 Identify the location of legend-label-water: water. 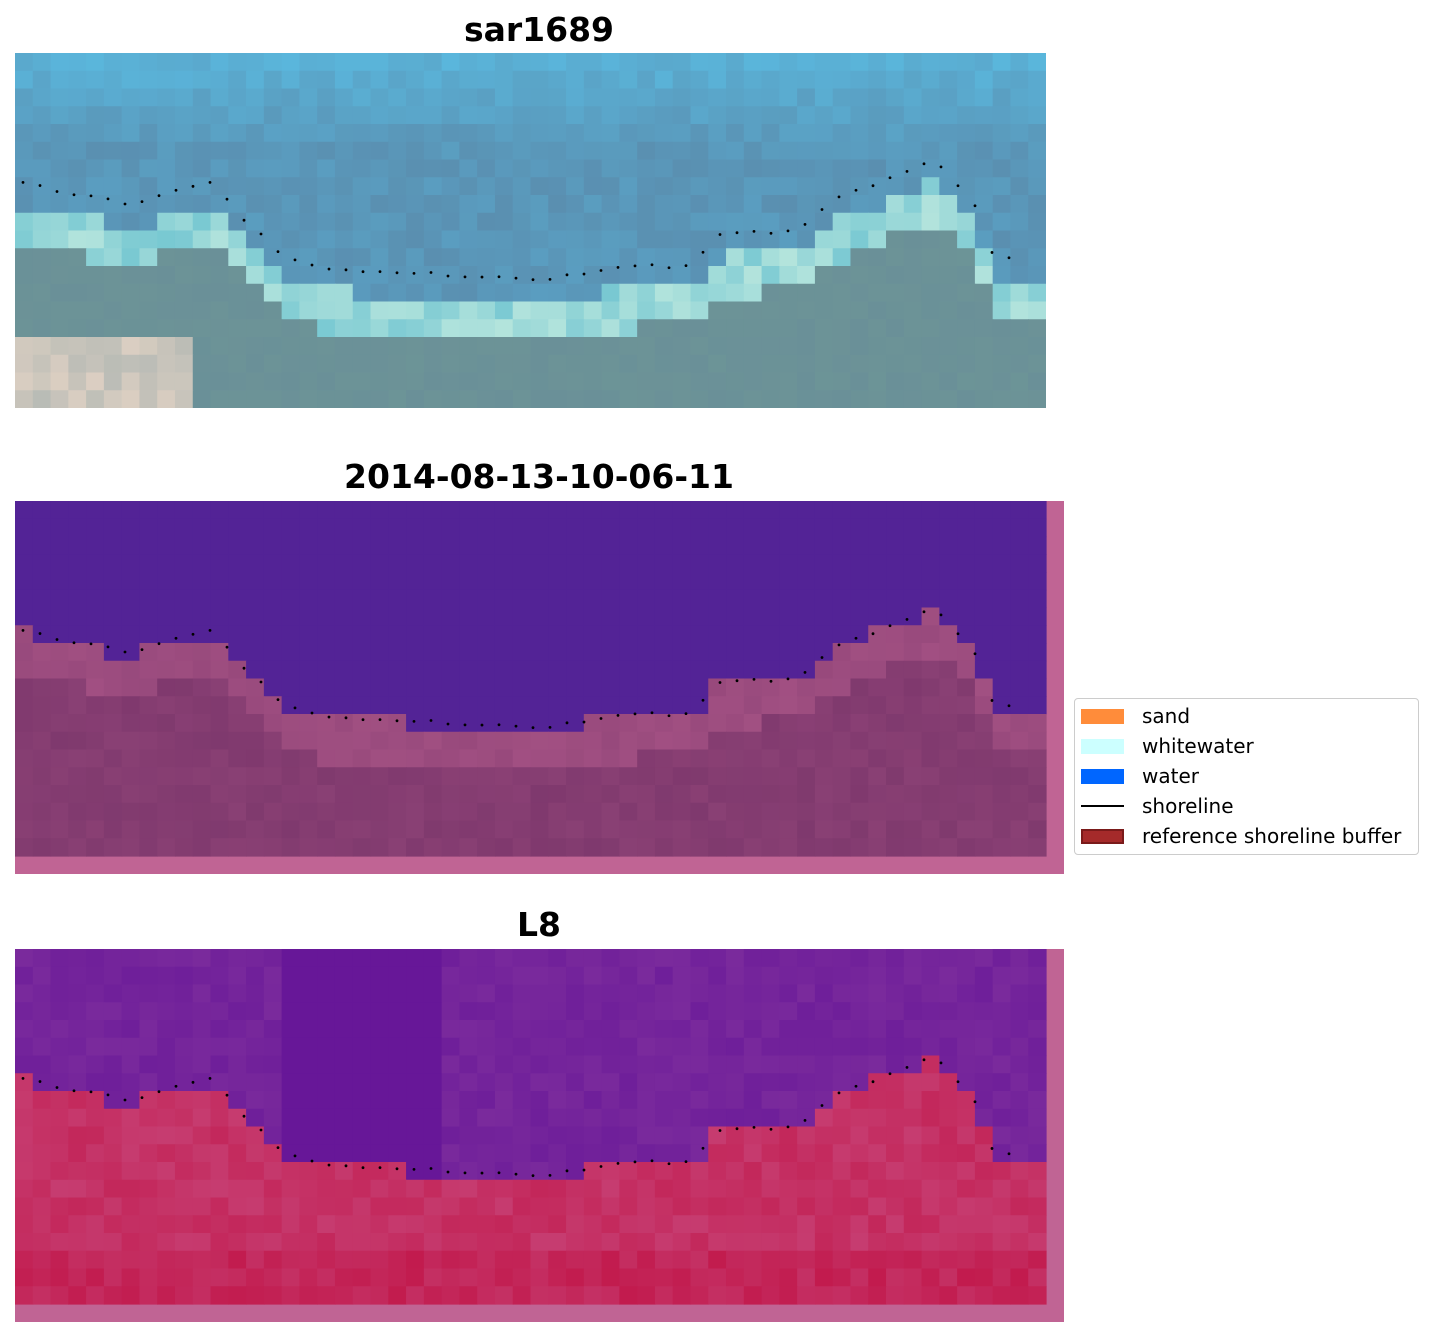
(1170, 776).